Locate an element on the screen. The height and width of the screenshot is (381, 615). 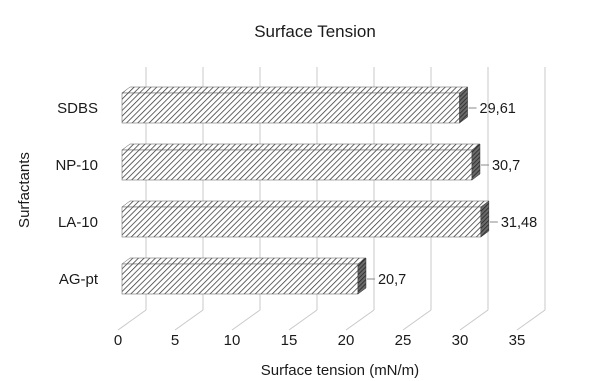
bar-sdbs is located at coordinates (295, 105).